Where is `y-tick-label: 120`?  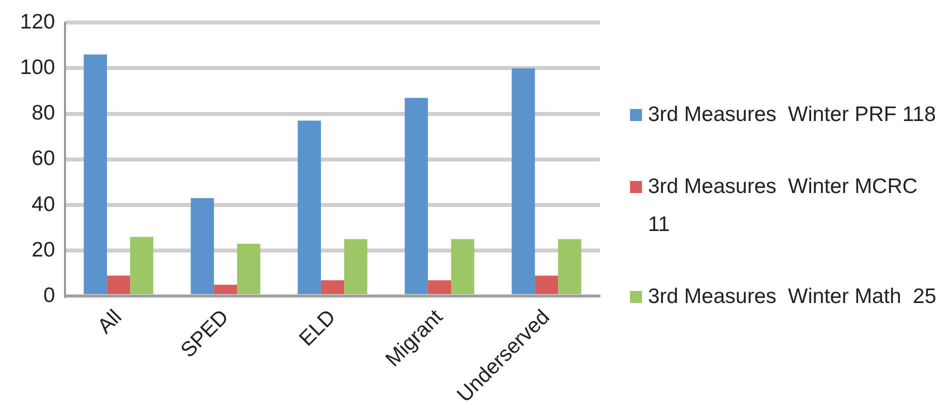
y-tick-label: 120 is located at coordinates (38, 22).